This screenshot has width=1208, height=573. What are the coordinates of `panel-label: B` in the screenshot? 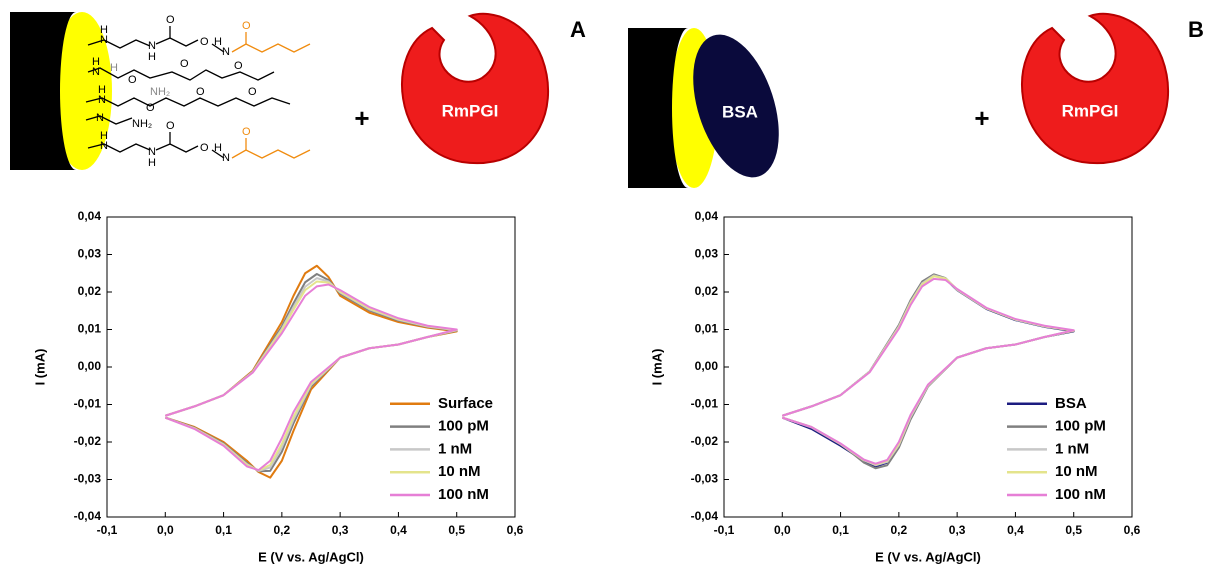 It's located at (1196, 29).